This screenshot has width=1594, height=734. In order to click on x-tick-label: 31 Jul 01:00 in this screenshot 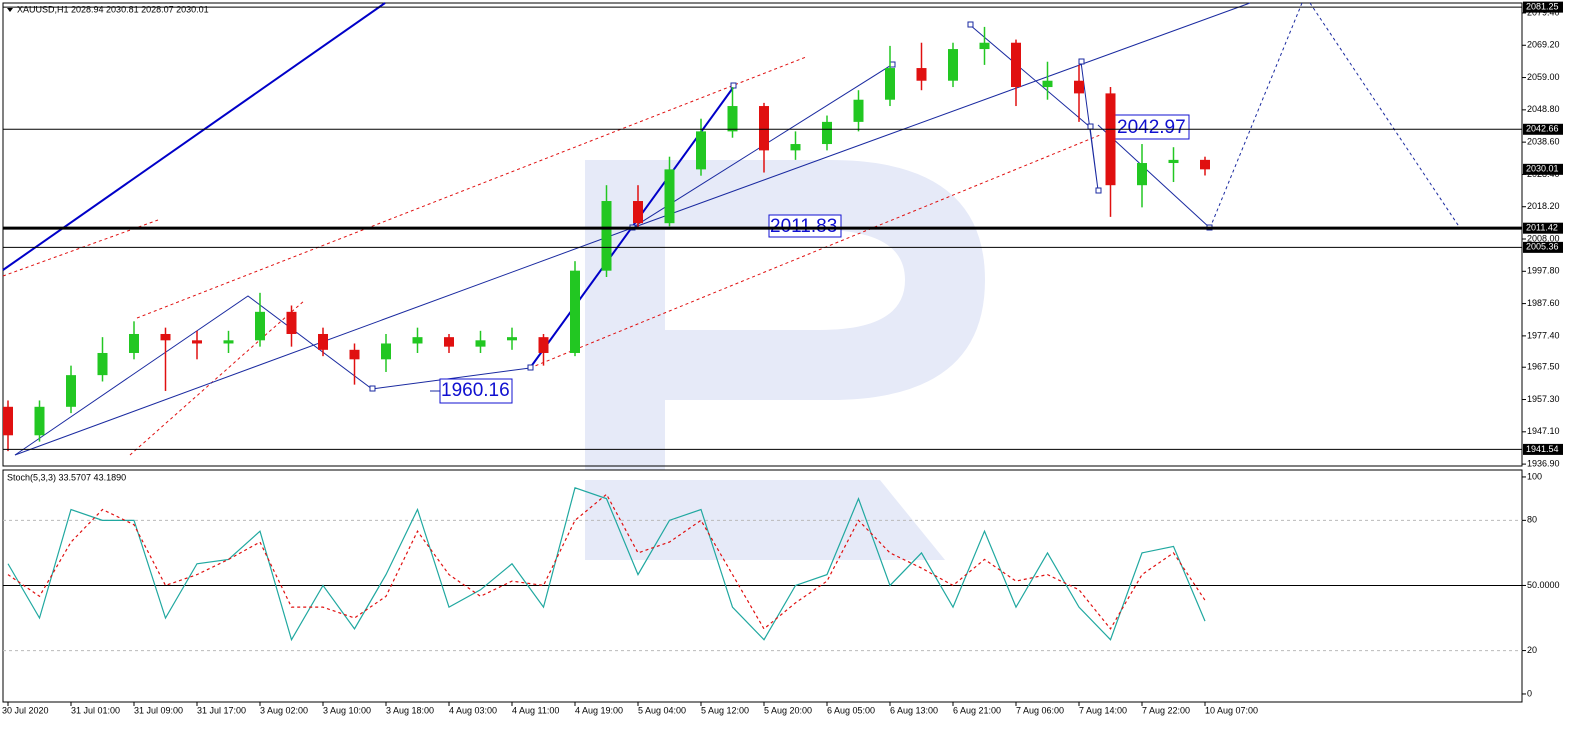, I will do `click(95, 710)`.